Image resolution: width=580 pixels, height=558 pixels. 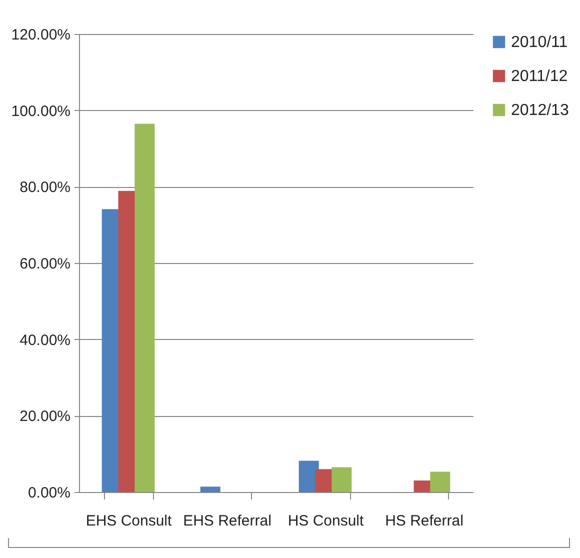 What do you see at coordinates (45, 264) in the screenshot?
I see `y-tick-label: 60.00%` at bounding box center [45, 264].